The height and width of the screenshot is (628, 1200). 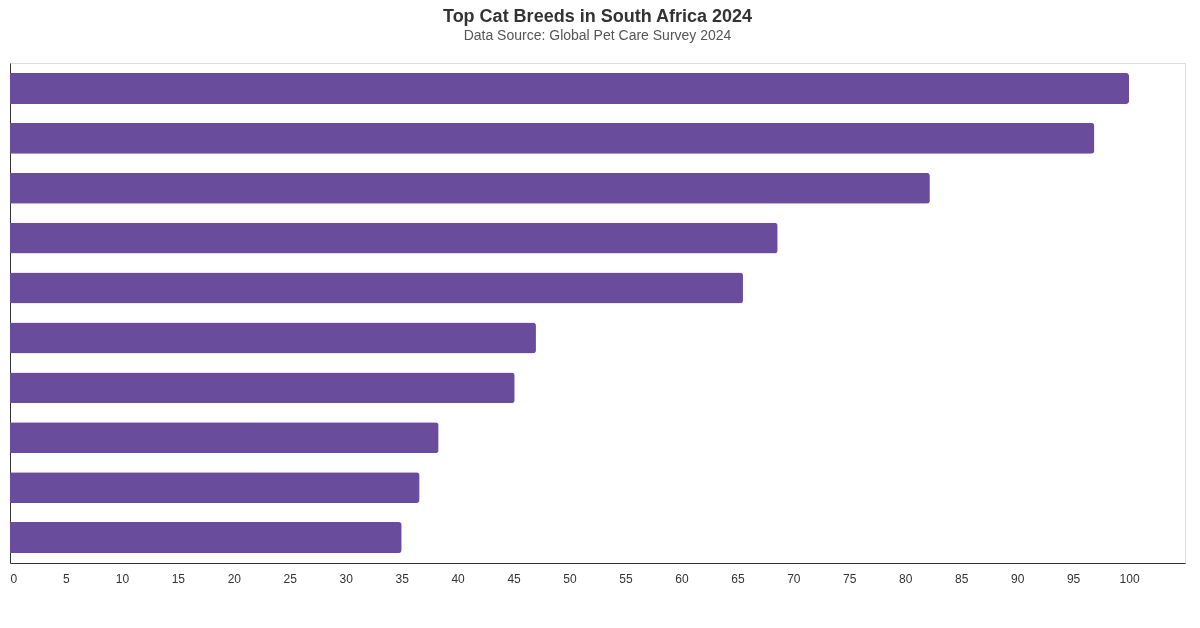 I want to click on x-tick-label: 40, so click(x=458, y=578).